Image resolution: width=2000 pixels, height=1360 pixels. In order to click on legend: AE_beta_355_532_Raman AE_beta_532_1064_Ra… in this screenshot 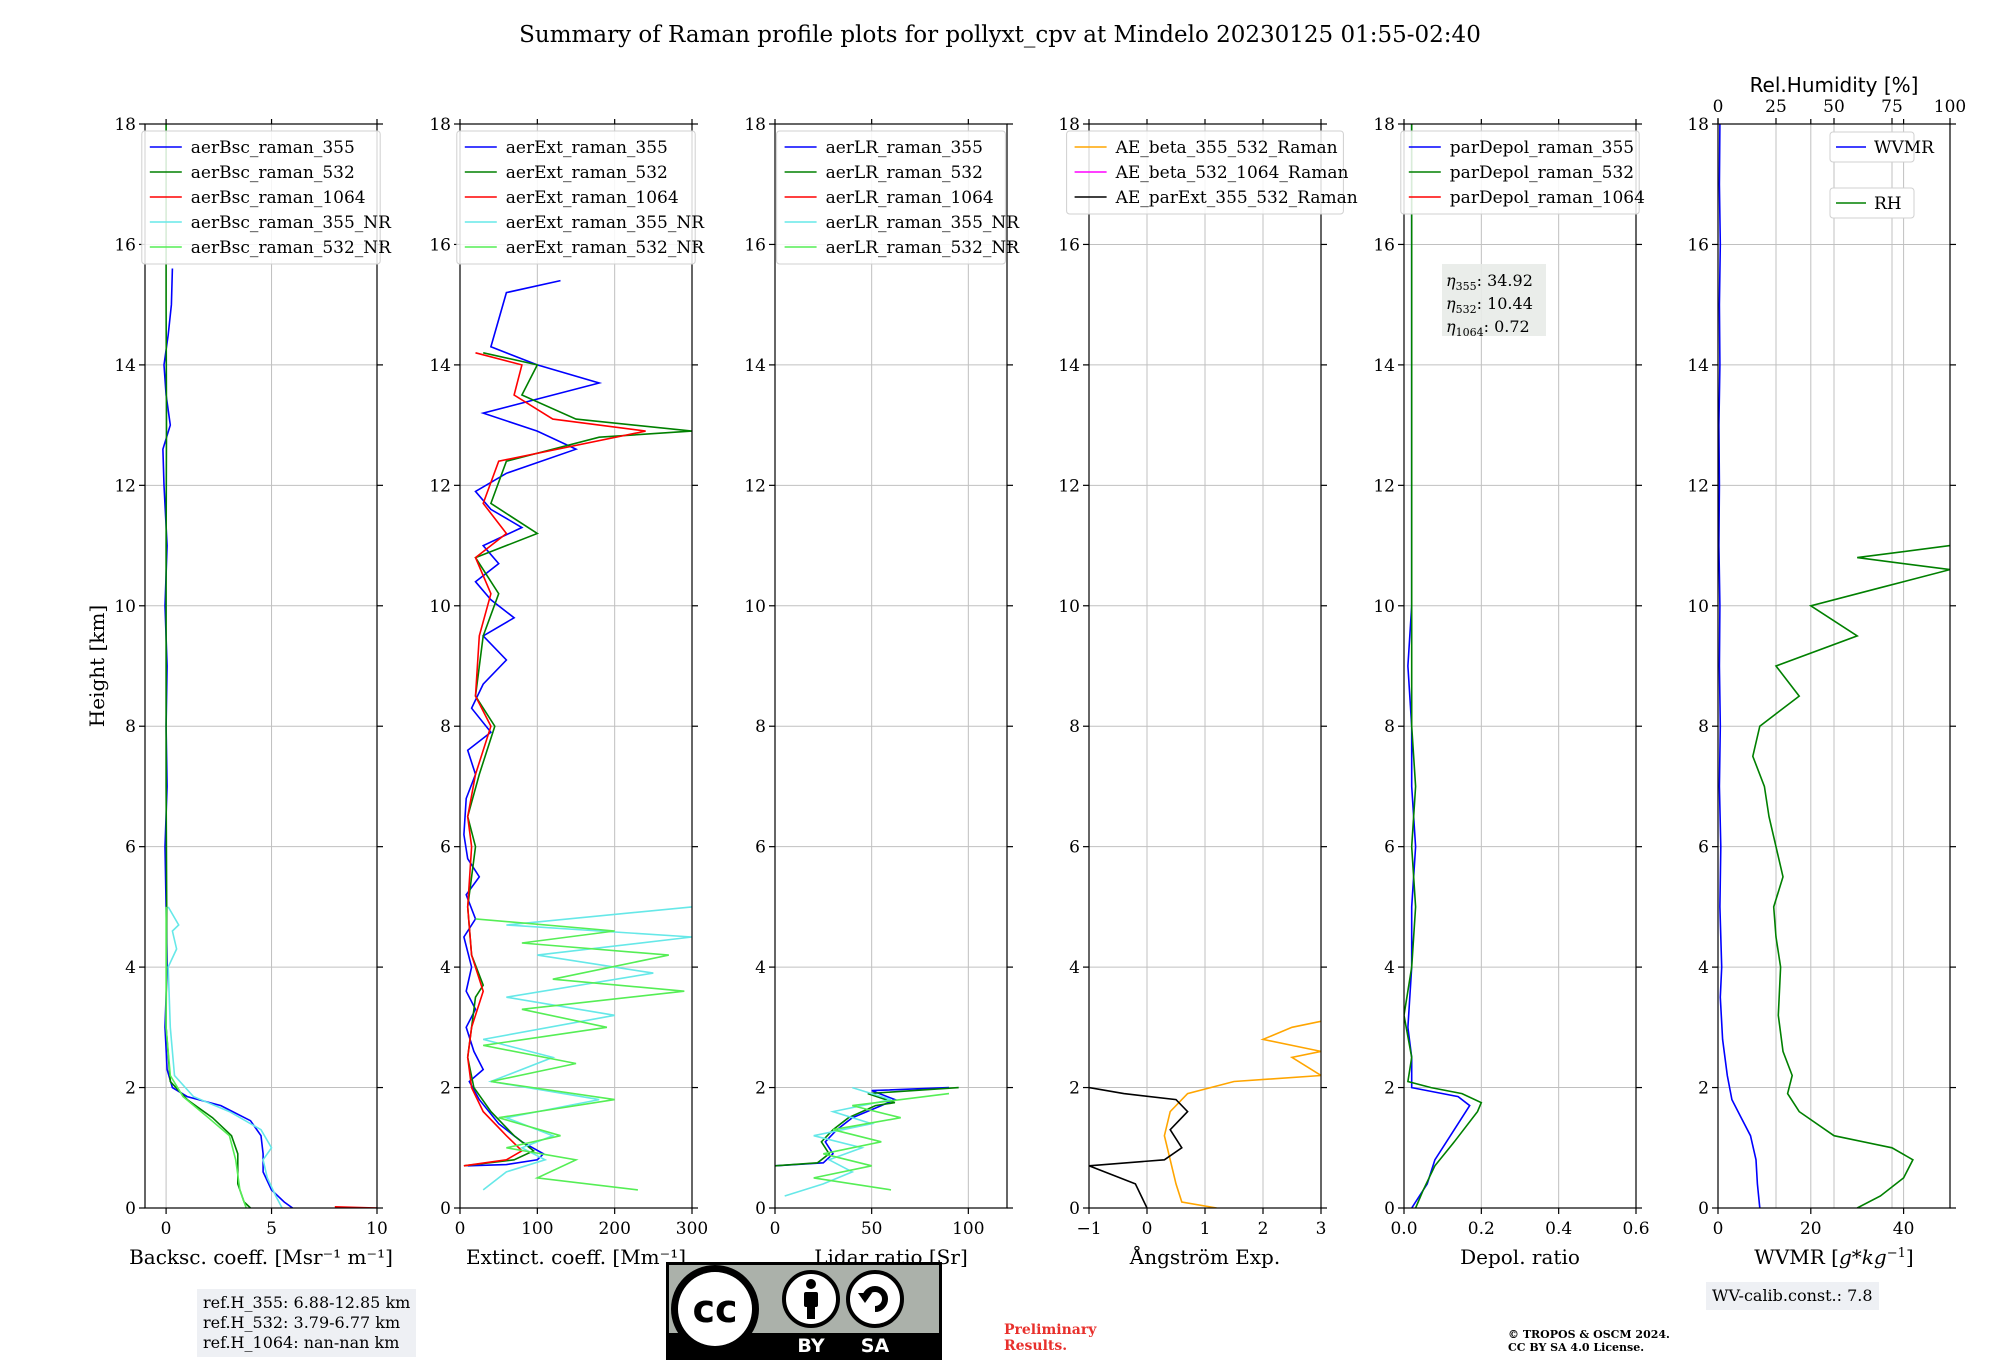, I will do `click(1212, 172)`.